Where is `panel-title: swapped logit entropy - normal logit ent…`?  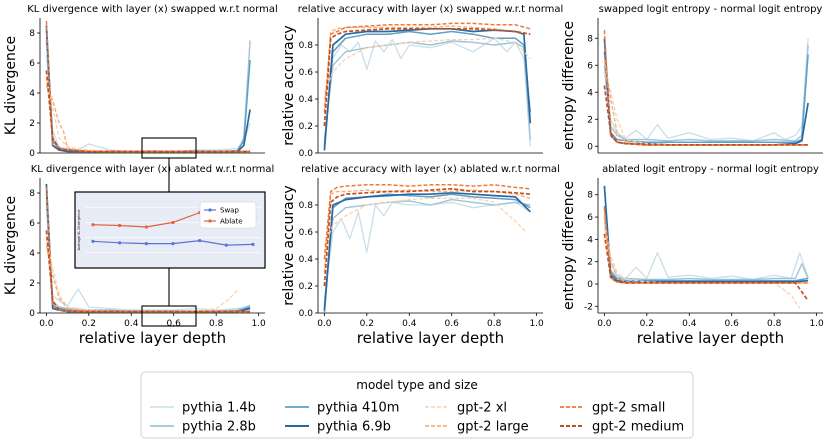 panel-title: swapped logit entropy - normal logit ent… is located at coordinates (711, 9).